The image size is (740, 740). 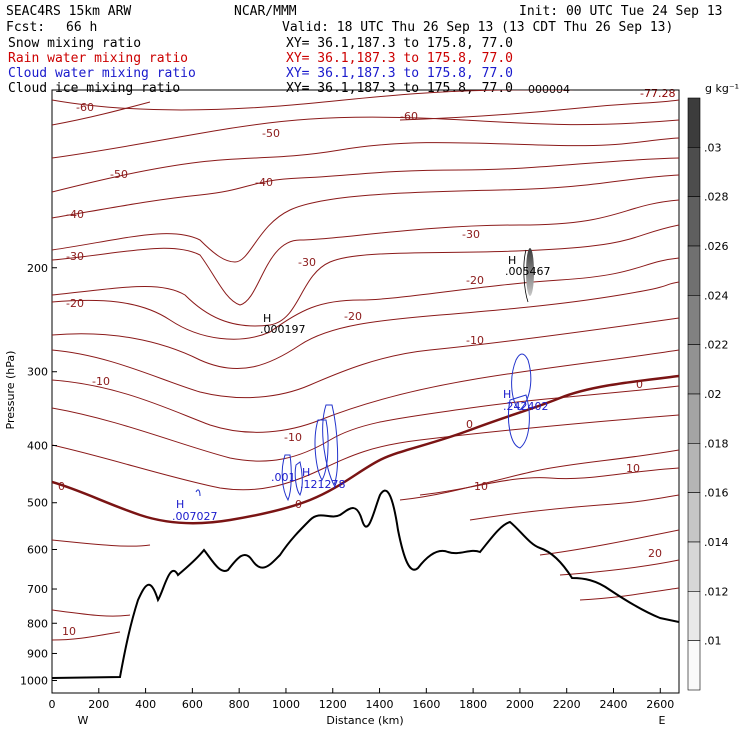 I want to click on x-tick-label: 800, so click(x=239, y=704).